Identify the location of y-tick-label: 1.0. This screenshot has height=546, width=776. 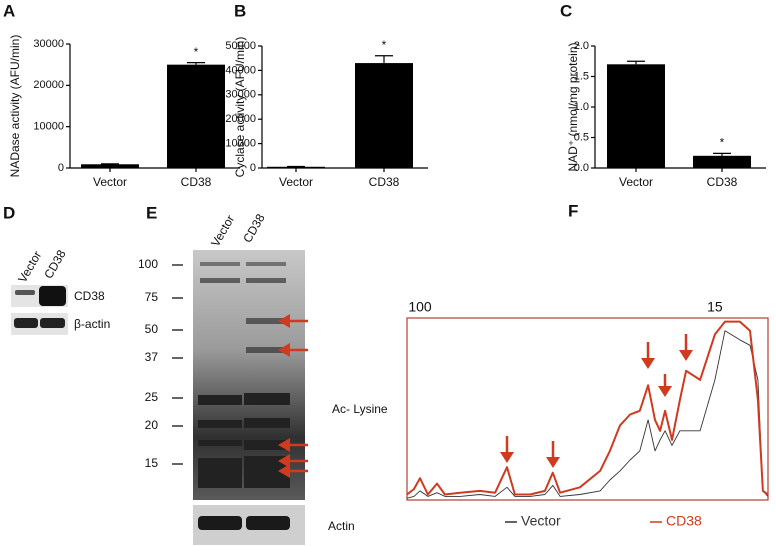
(581, 107).